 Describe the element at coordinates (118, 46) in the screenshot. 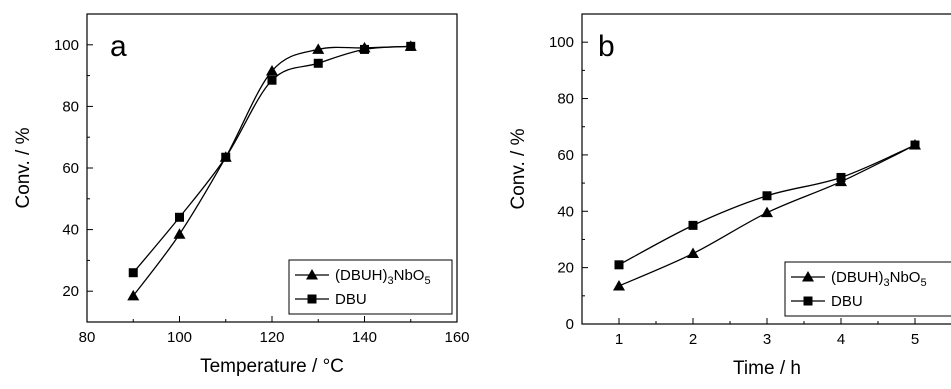

I see `panel-letter: a` at that location.